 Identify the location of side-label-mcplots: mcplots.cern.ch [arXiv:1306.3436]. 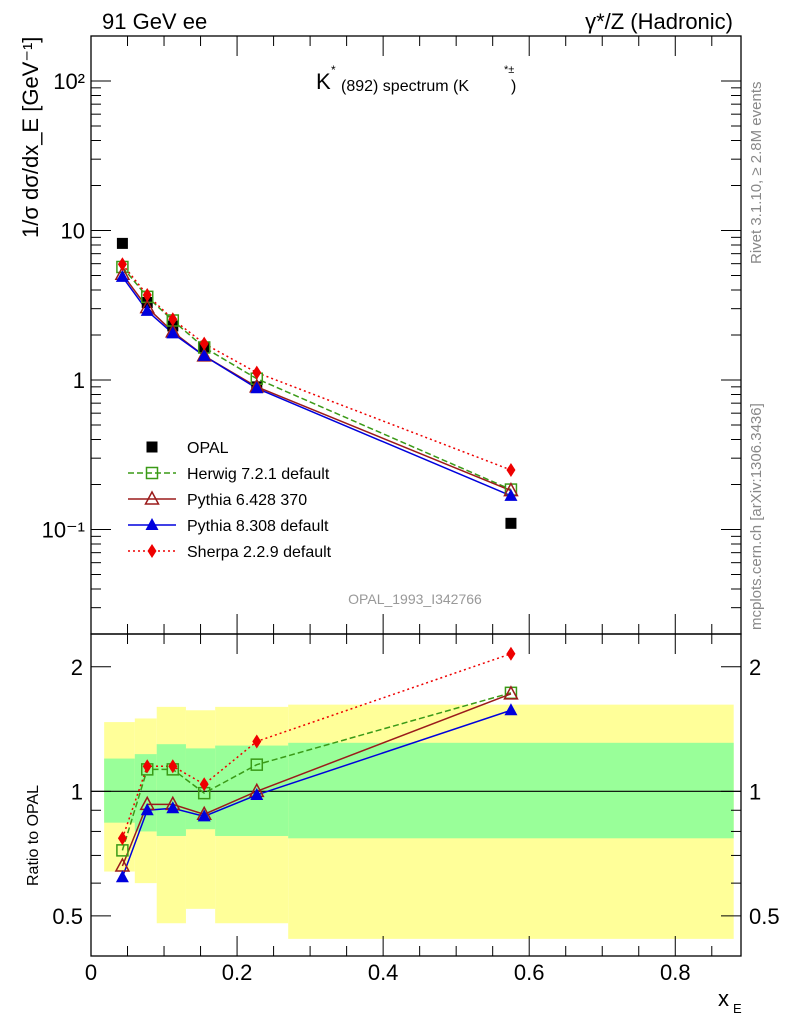
(756, 516).